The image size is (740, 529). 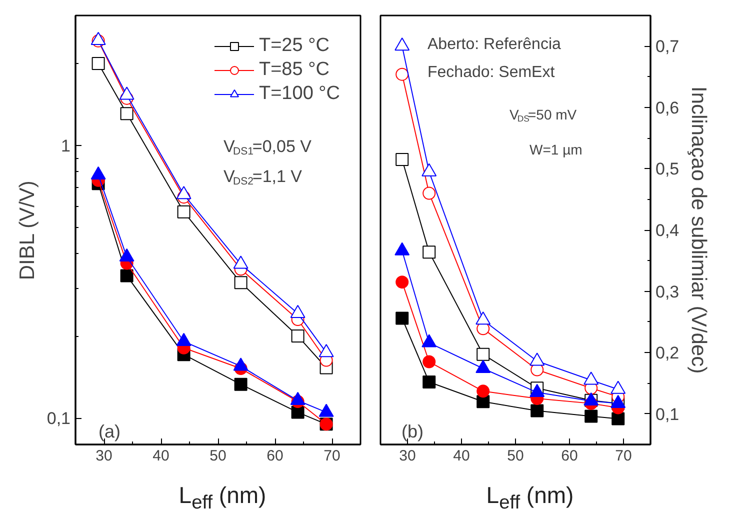 What do you see at coordinates (668, 292) in the screenshot?
I see `y-tick-label: 0,3` at bounding box center [668, 292].